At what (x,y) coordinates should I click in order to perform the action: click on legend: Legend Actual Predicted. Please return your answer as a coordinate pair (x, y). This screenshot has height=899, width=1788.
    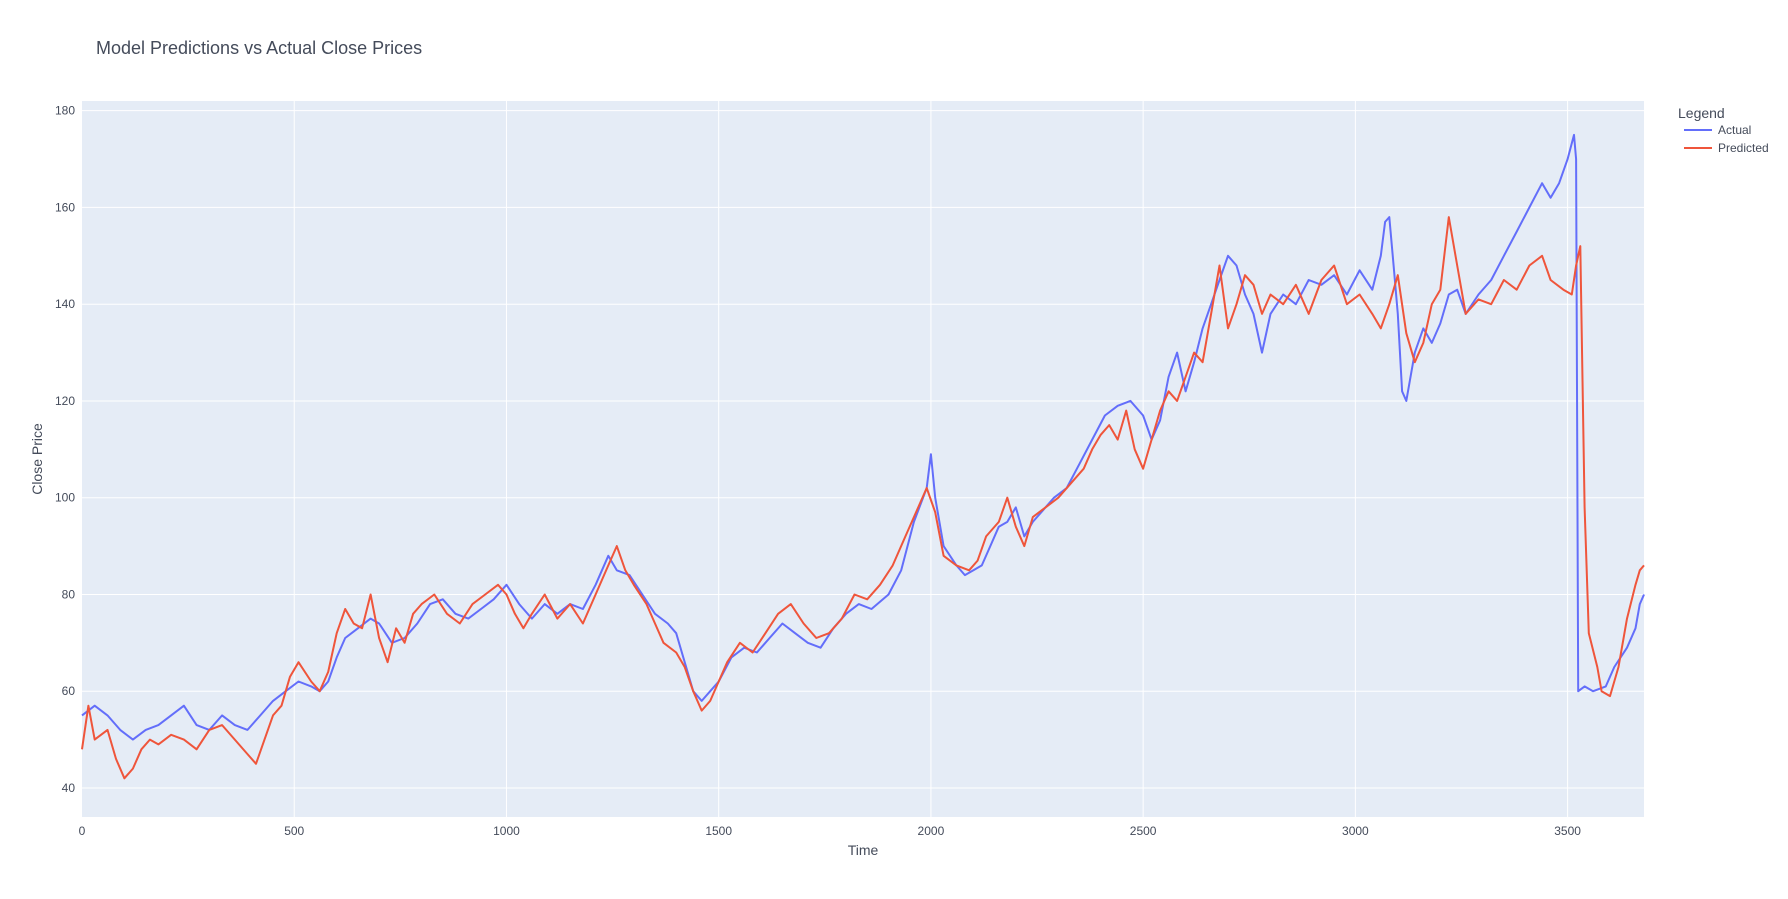
    Looking at the image, I should click on (1723, 130).